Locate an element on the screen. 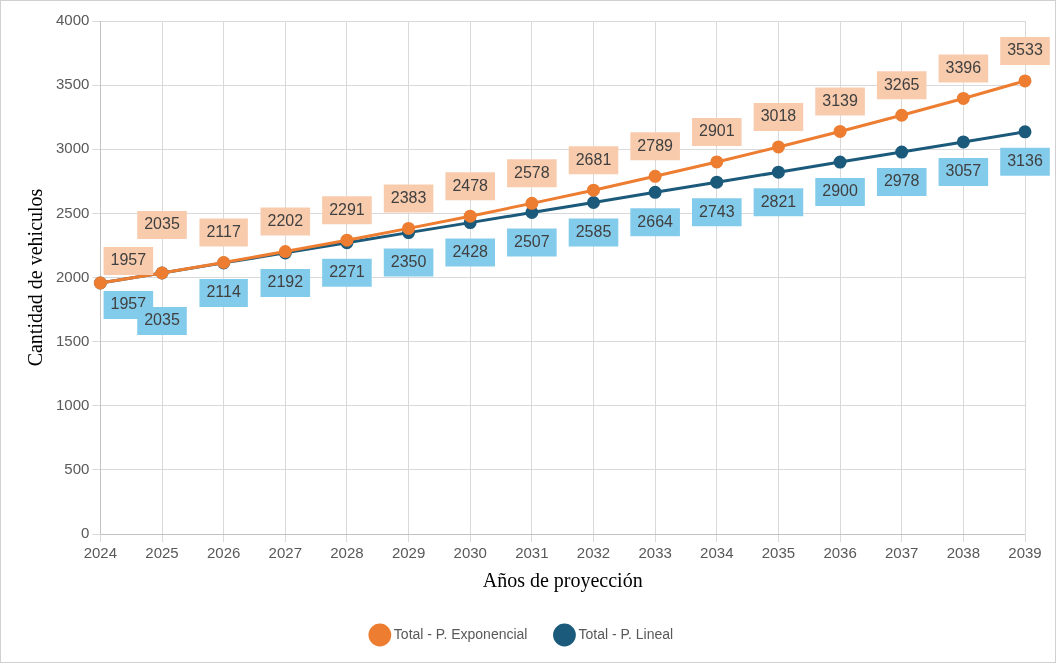 The height and width of the screenshot is (663, 1056). y-tick-label: 500 is located at coordinates (77, 469).